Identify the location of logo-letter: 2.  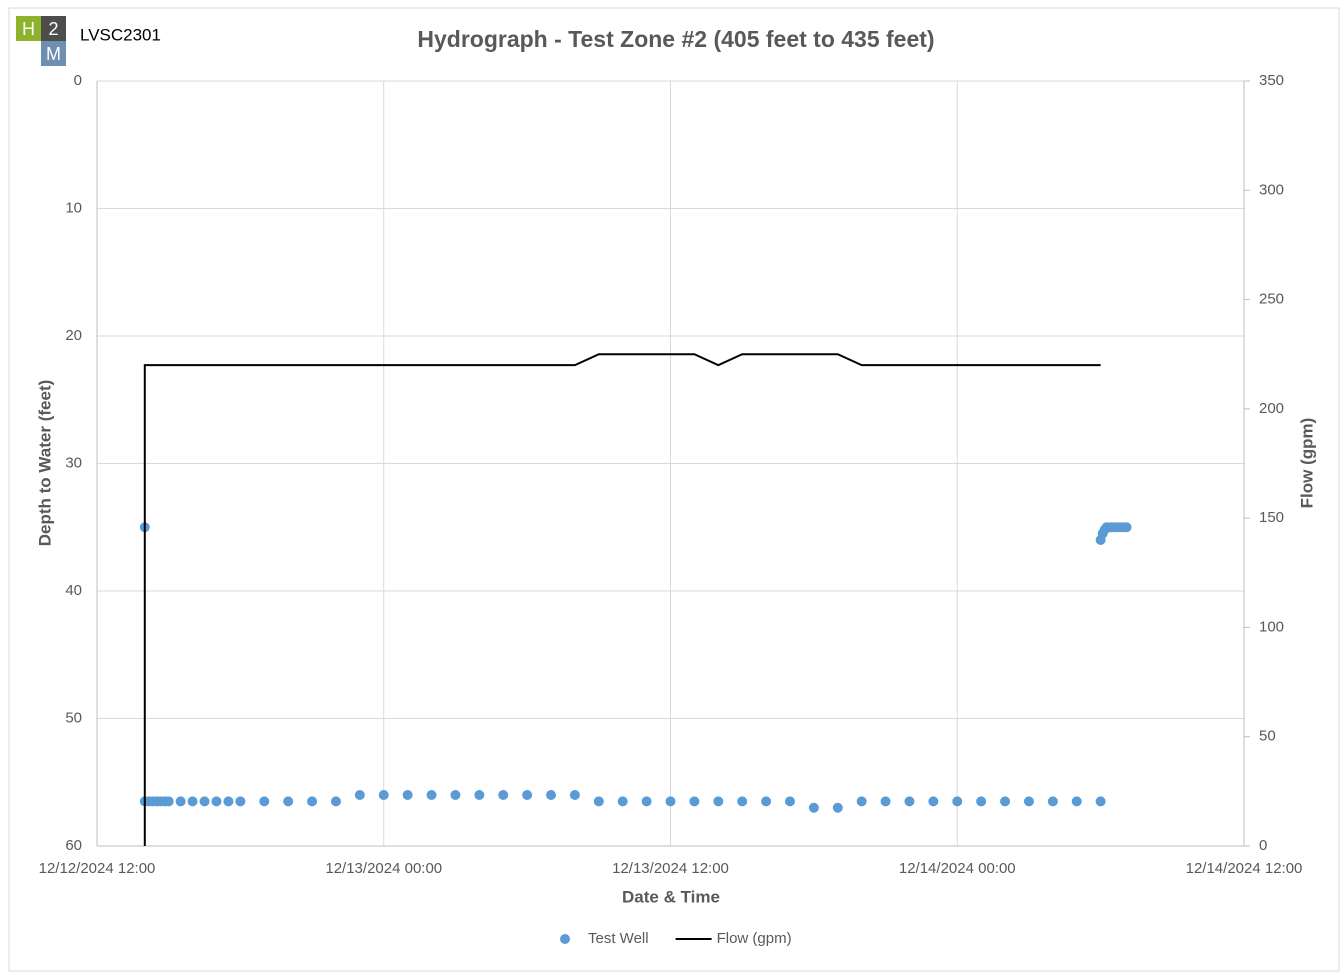
(53, 29).